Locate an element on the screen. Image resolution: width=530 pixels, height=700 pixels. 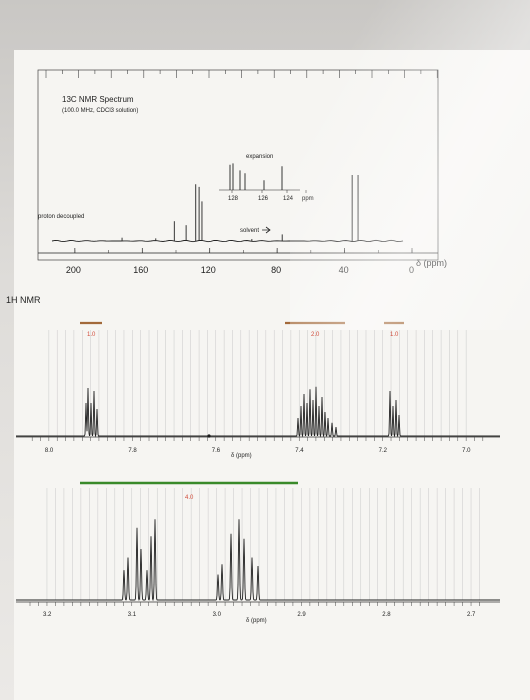
c13-solvent-label: solvent is located at coordinates (249, 231).